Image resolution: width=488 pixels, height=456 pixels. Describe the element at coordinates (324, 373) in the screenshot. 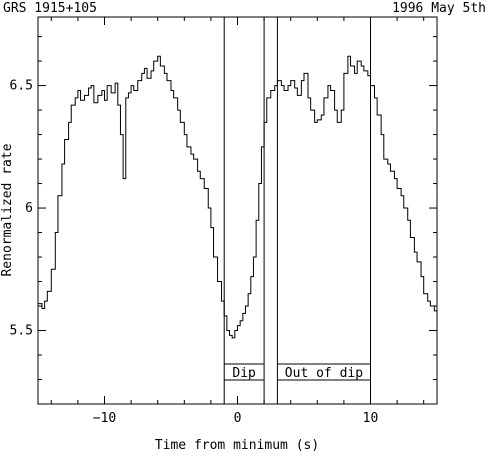

I see `interval-label-out-of-dip: Out of dip` at that location.